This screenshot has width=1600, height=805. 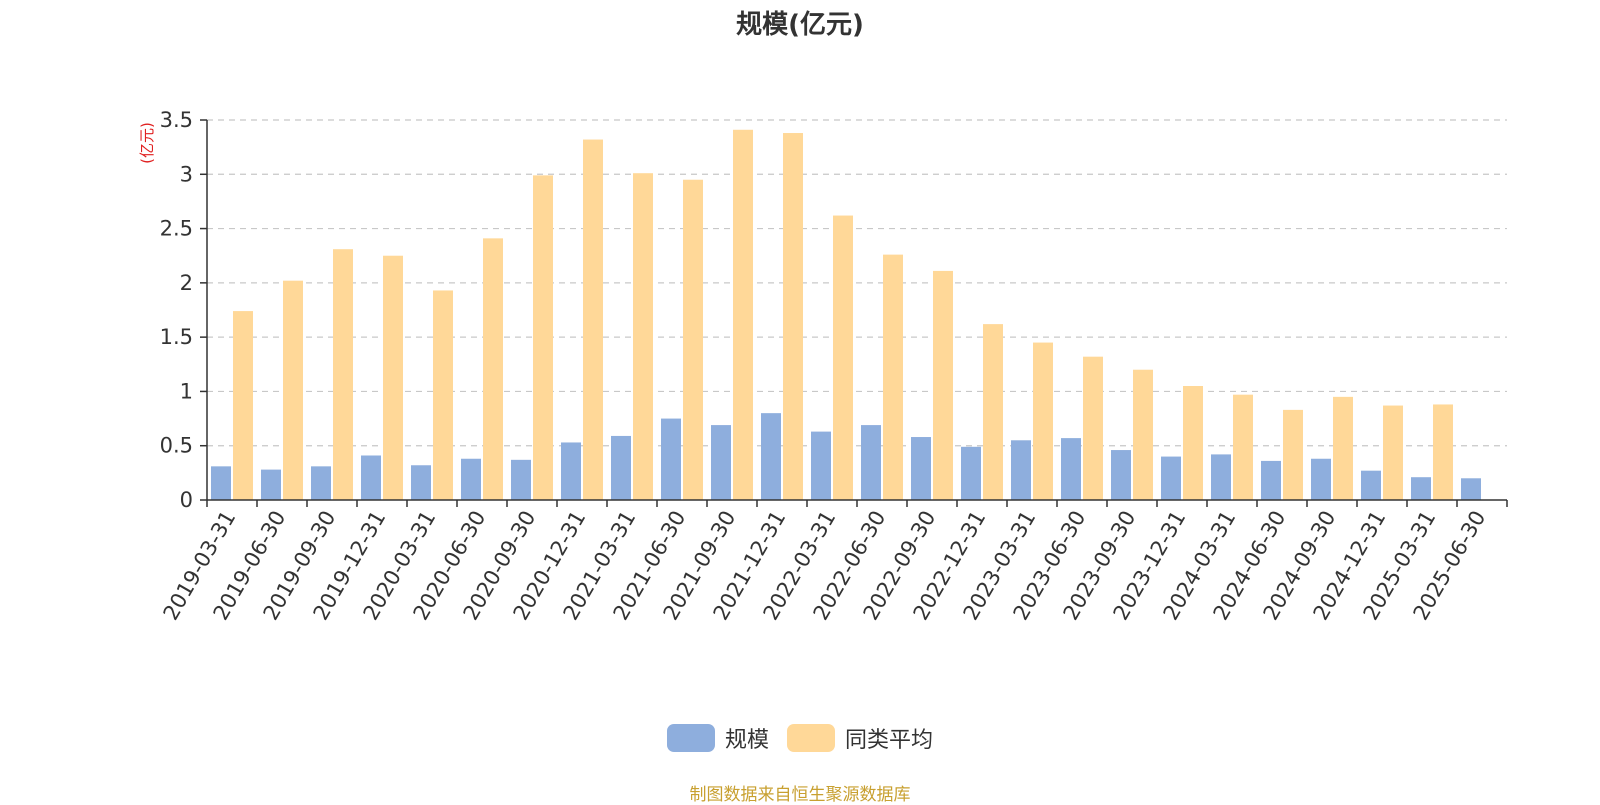 What do you see at coordinates (800, 795) in the screenshot?
I see `source-note: 制图数据来自恒生聚源数据库` at bounding box center [800, 795].